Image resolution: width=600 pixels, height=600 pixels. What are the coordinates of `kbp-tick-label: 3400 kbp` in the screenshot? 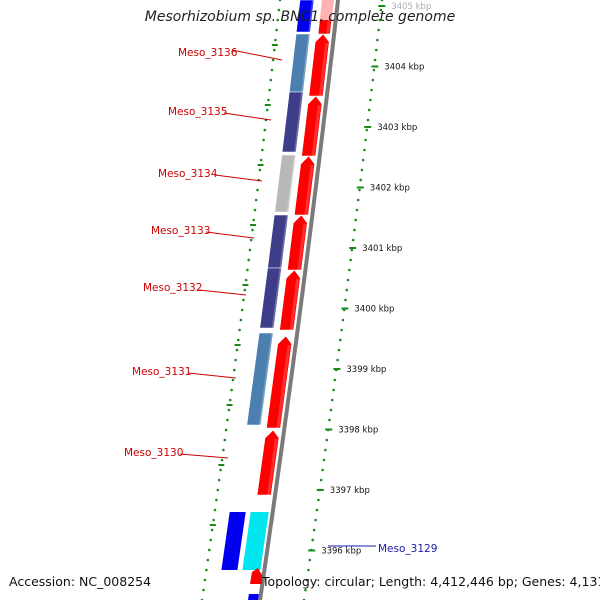 It's located at (374, 310).